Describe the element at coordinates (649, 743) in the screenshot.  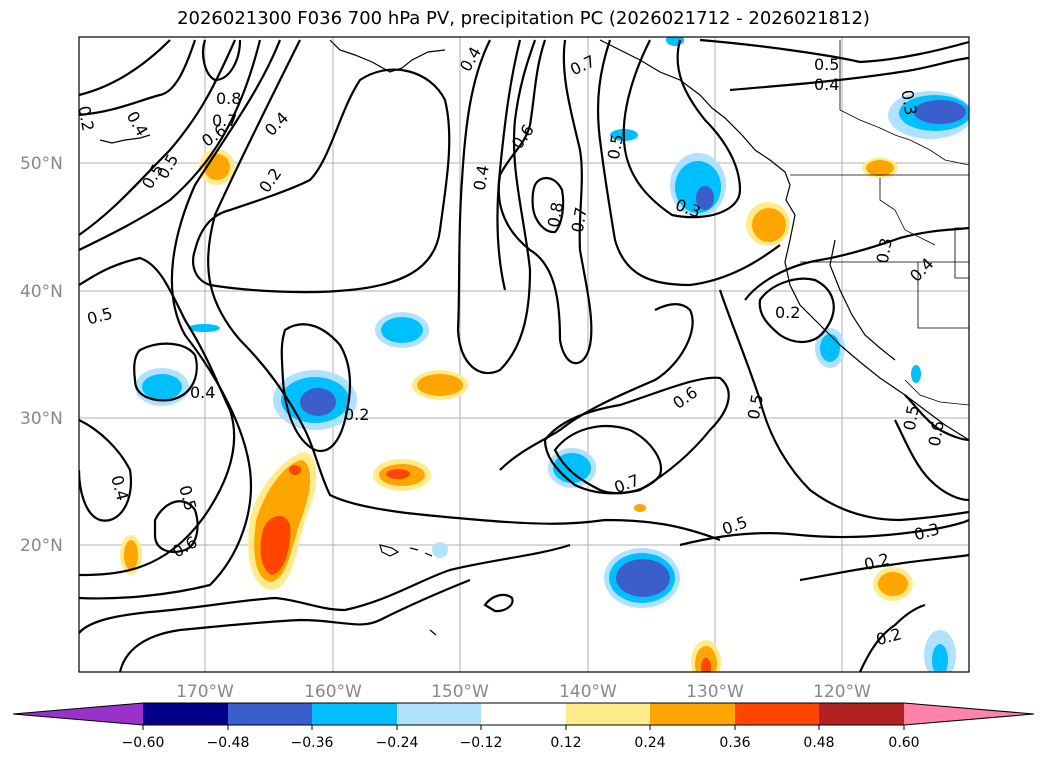
I see `colorbar-tick-label: 0.24` at that location.